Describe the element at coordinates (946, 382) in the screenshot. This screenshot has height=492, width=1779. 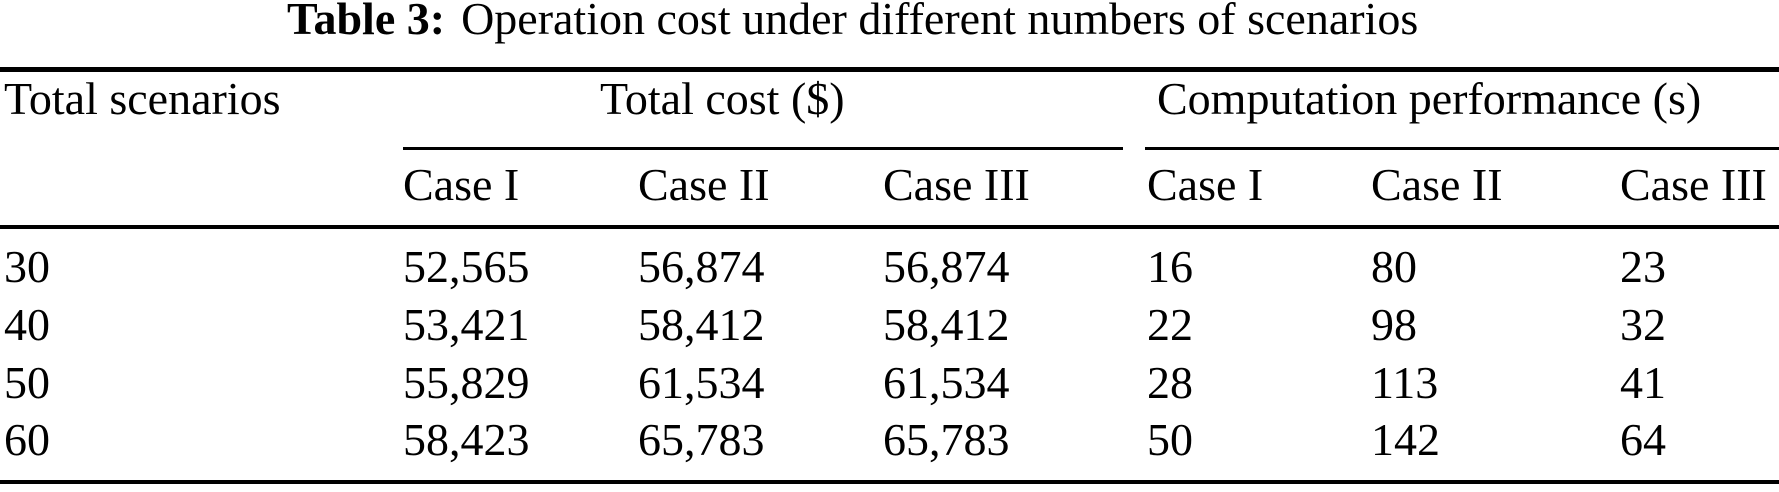
I see `cell-cost-case-3: 61,534` at that location.